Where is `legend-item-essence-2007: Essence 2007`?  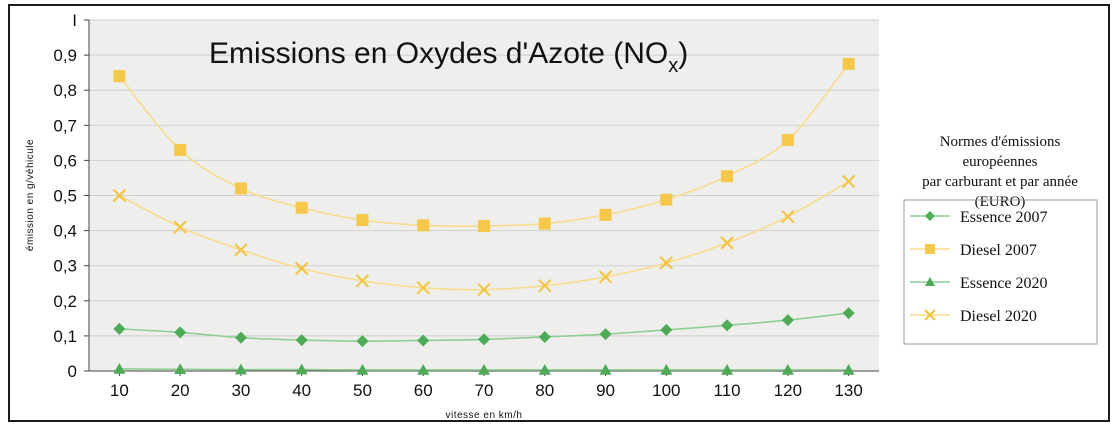
legend-item-essence-2007: Essence 2007 is located at coordinates (979, 217).